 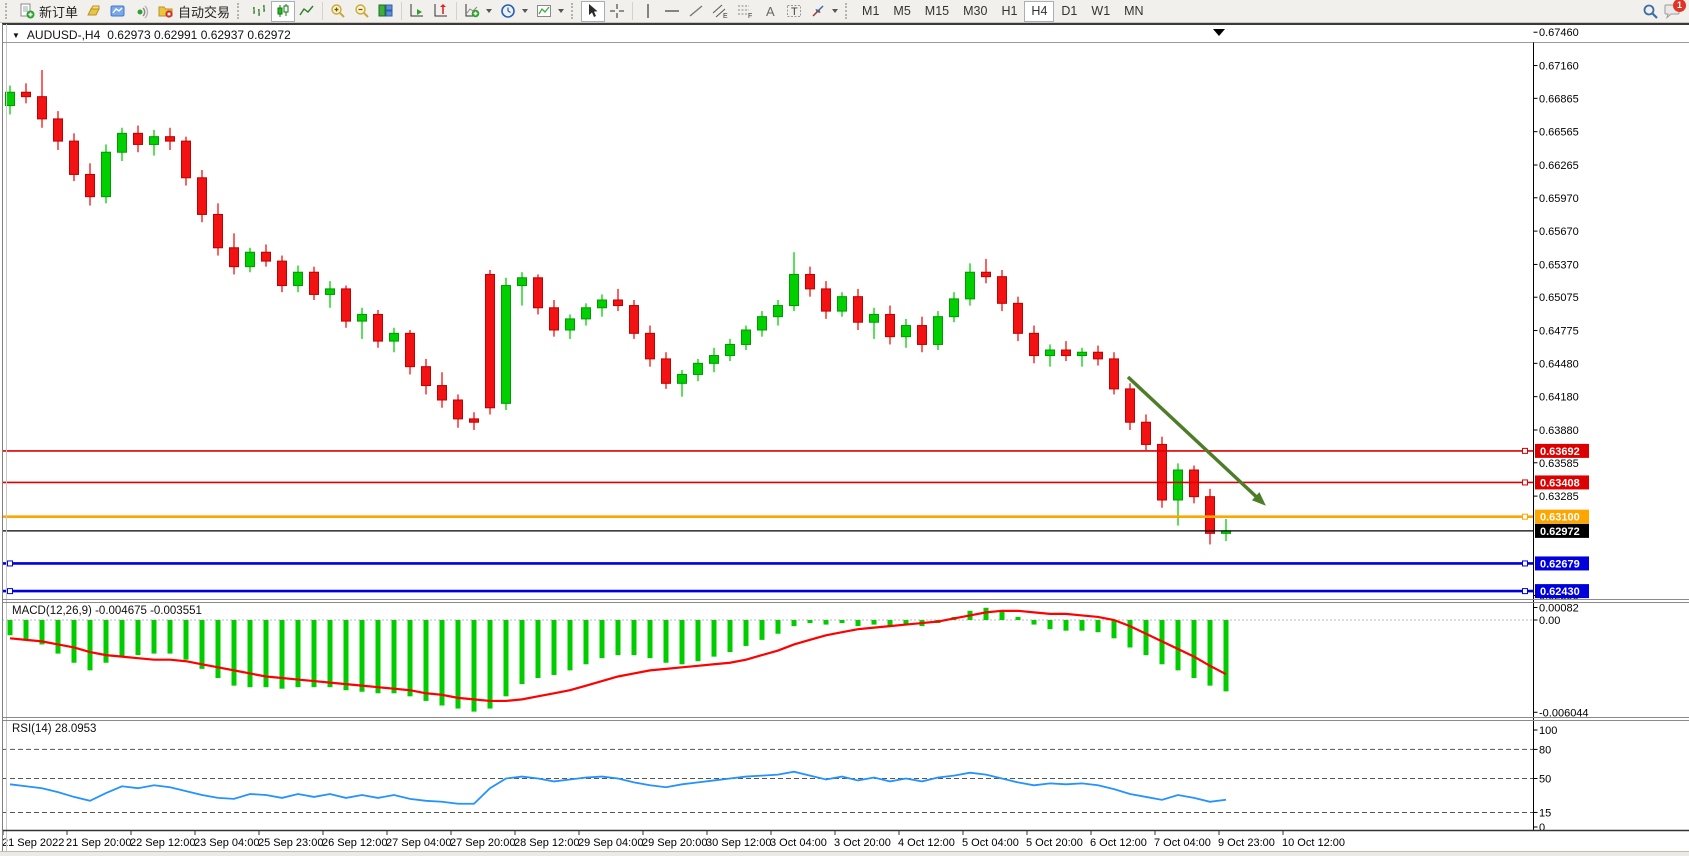 What do you see at coordinates (561, 11) in the screenshot?
I see `dropdown-caret-icon` at bounding box center [561, 11].